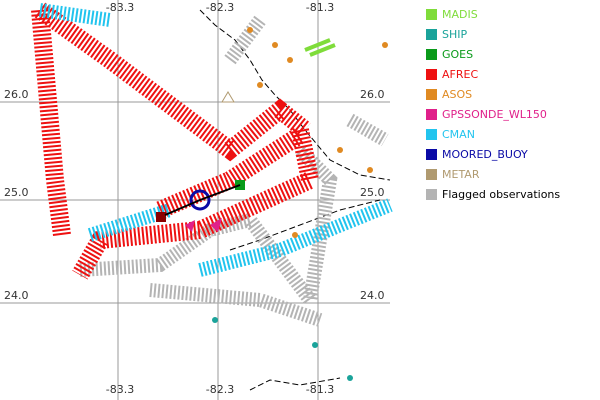  What do you see at coordinates (461, 174) in the screenshot?
I see `legend-label: METAR` at bounding box center [461, 174].